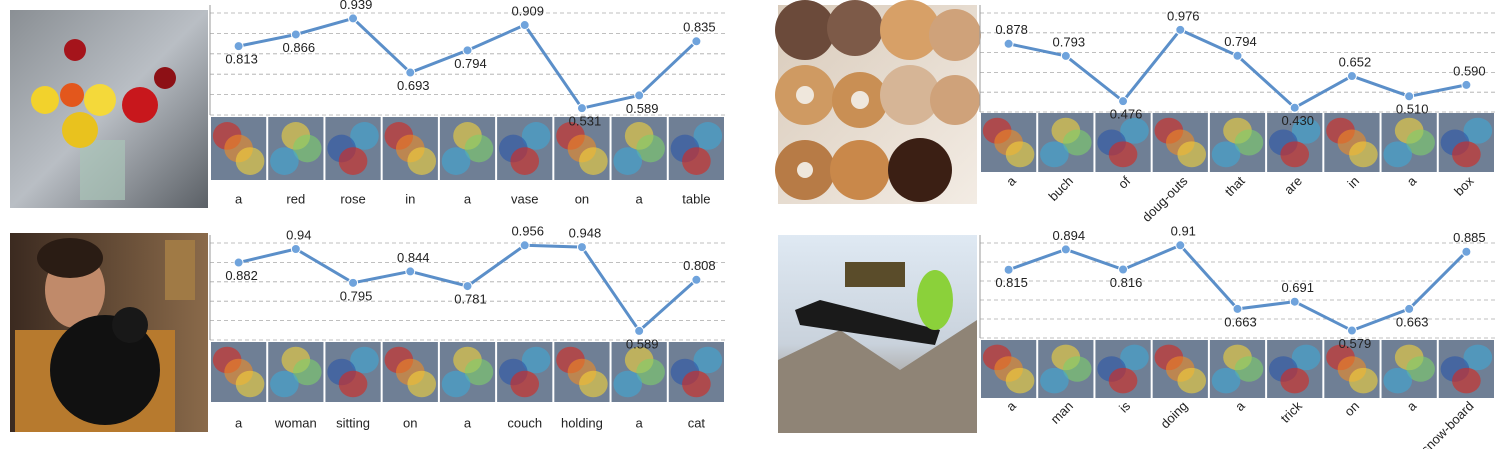 The width and height of the screenshot is (1502, 449). I want to click on data-label: 0.882, so click(241, 275).